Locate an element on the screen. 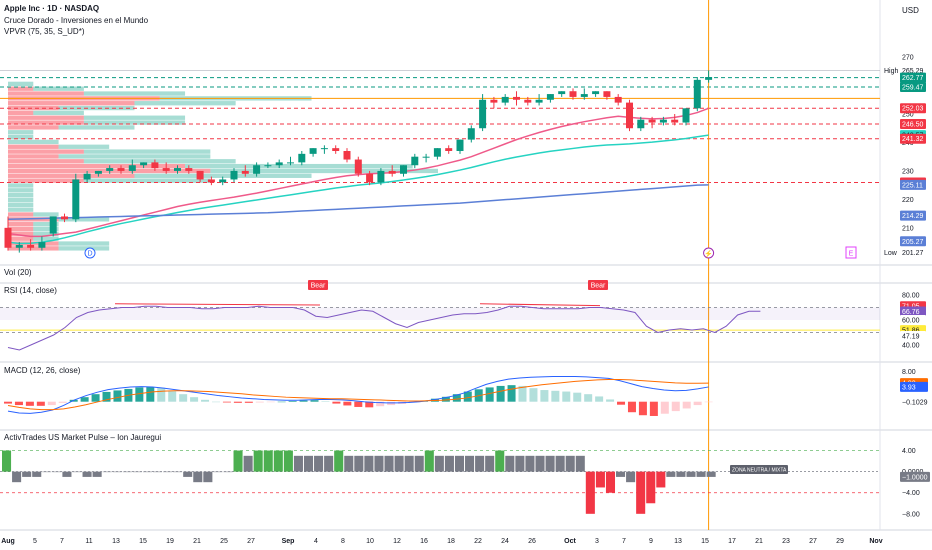 The image size is (932, 550). indicator-vpvr-title: VPVR (75, 35, S_UD*) is located at coordinates (44, 31).